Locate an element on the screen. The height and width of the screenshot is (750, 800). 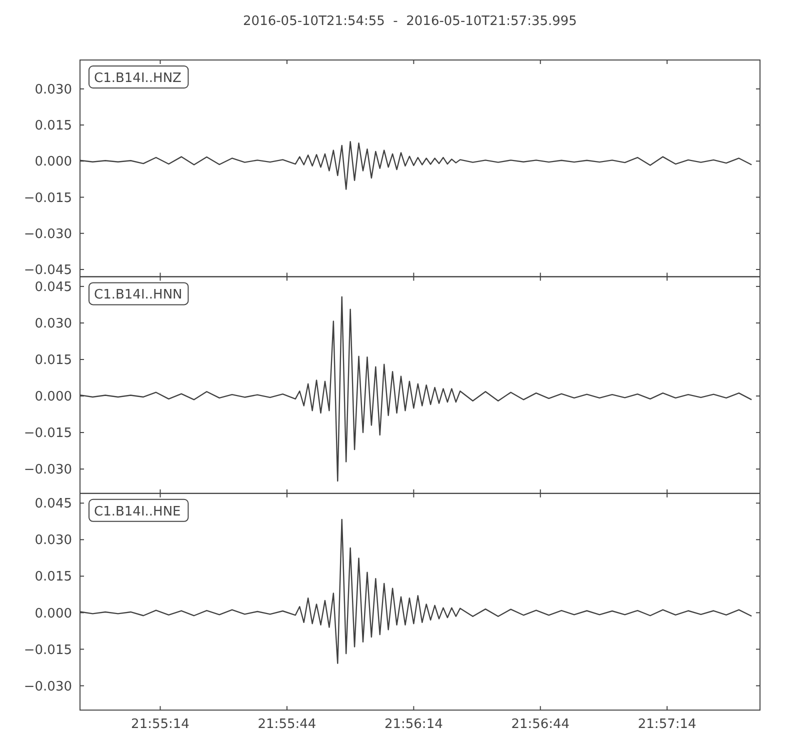
x-tick-label: 21:56:14 is located at coordinates (413, 724).